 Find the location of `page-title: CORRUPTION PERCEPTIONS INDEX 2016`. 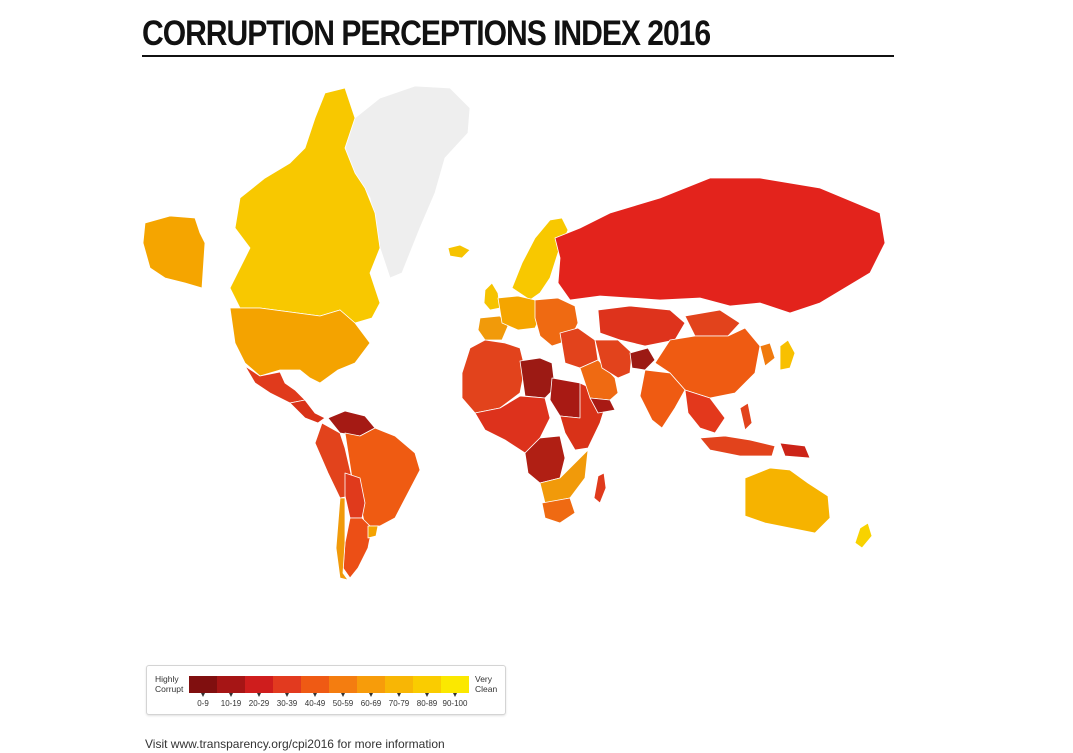

page-title: CORRUPTION PERCEPTIONS INDEX 2016 is located at coordinates (426, 33).